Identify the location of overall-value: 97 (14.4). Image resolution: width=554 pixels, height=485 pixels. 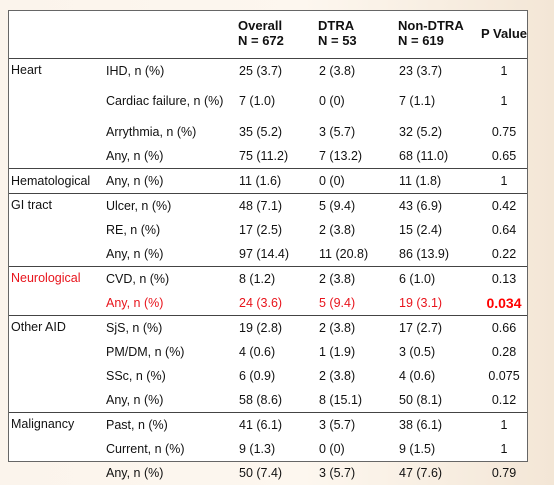
(276, 254).